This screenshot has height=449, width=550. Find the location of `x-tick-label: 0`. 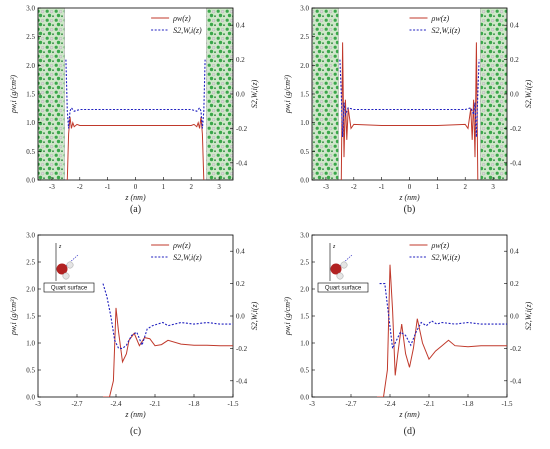

x-tick-label: 0 is located at coordinates (410, 187).